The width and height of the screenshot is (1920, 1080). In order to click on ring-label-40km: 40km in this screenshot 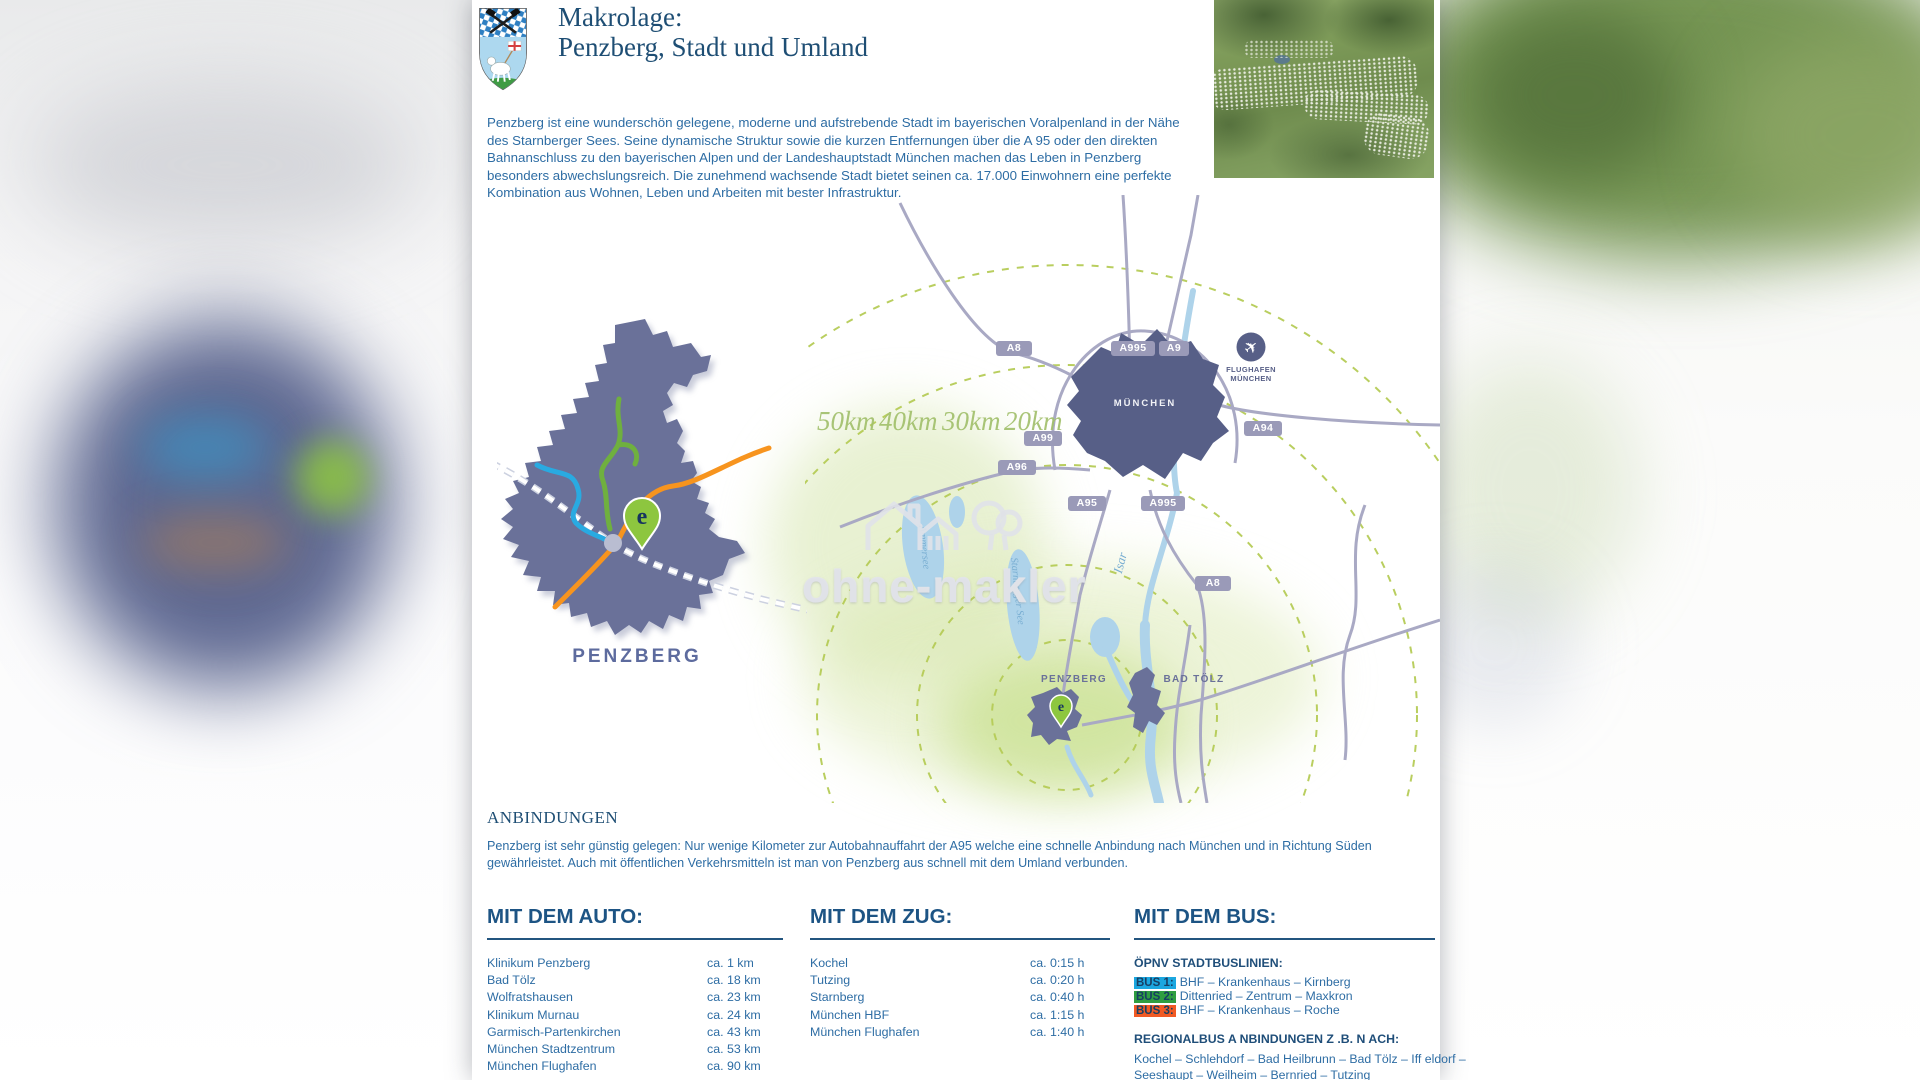, I will do `click(908, 421)`.